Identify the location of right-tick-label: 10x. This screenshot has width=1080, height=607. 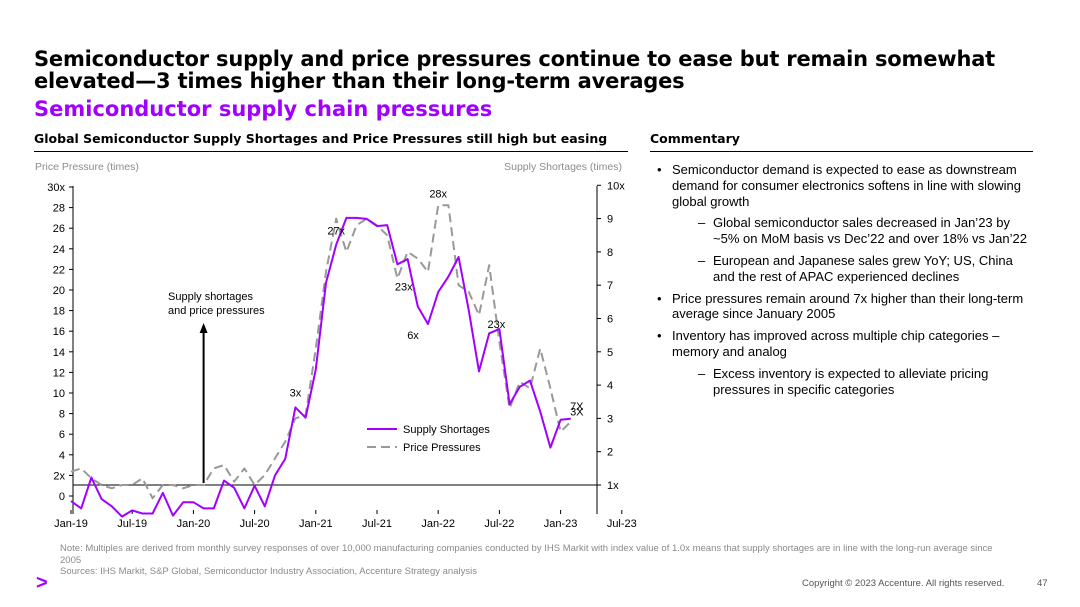
(616, 186).